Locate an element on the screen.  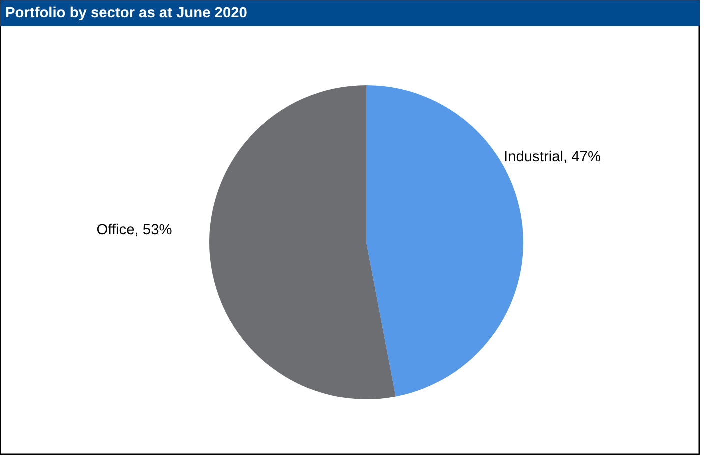
chart-title: Portfolio by sector as at June 2020 is located at coordinates (127, 14).